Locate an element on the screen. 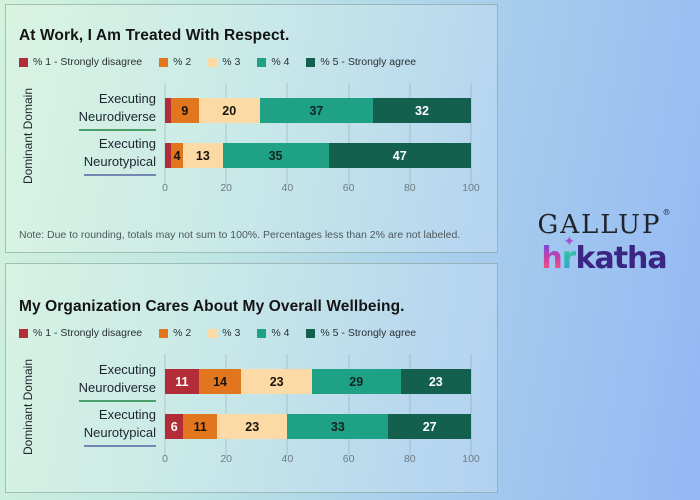 This screenshot has width=700, height=500. registered-mark-icon: ® is located at coordinates (666, 212).